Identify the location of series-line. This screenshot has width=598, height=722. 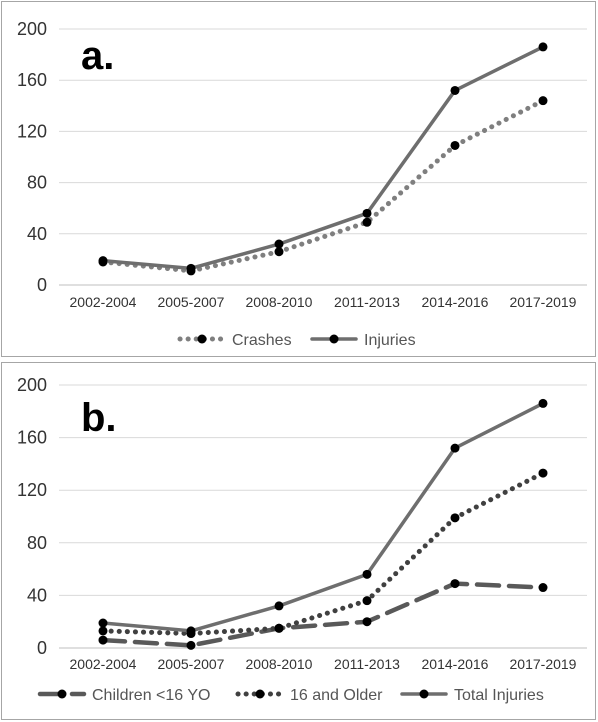
(323, 614).